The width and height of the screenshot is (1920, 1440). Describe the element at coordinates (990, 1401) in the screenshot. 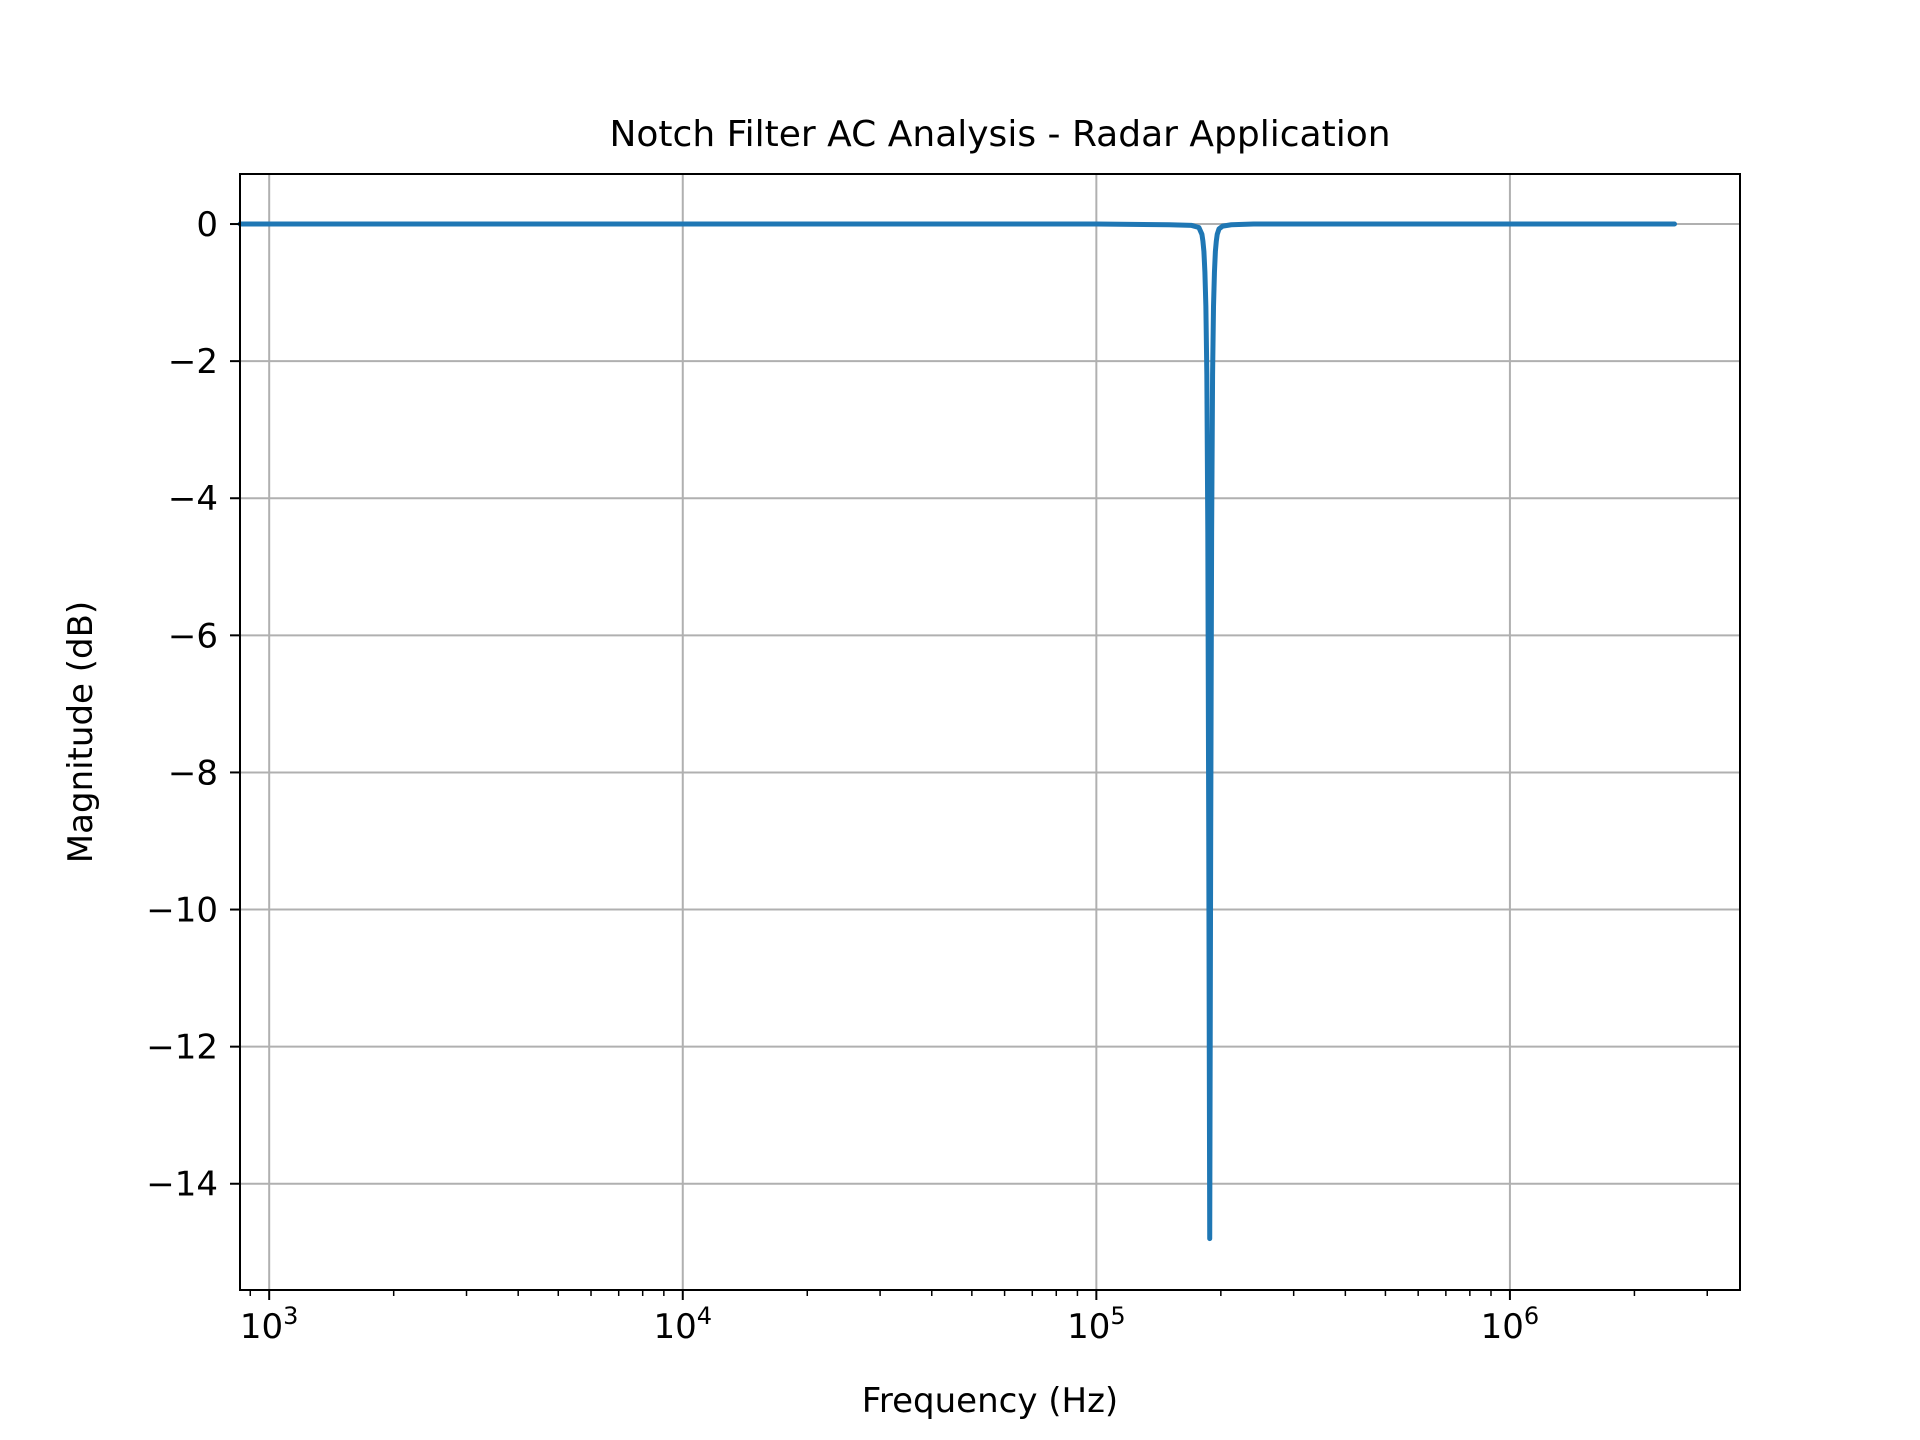

I see `x-axis-label: Frequency (Hz)` at that location.